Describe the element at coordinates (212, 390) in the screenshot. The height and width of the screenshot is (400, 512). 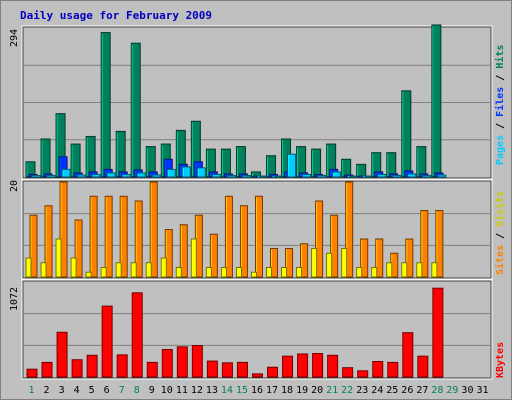
I see `day-label: 13` at that location.